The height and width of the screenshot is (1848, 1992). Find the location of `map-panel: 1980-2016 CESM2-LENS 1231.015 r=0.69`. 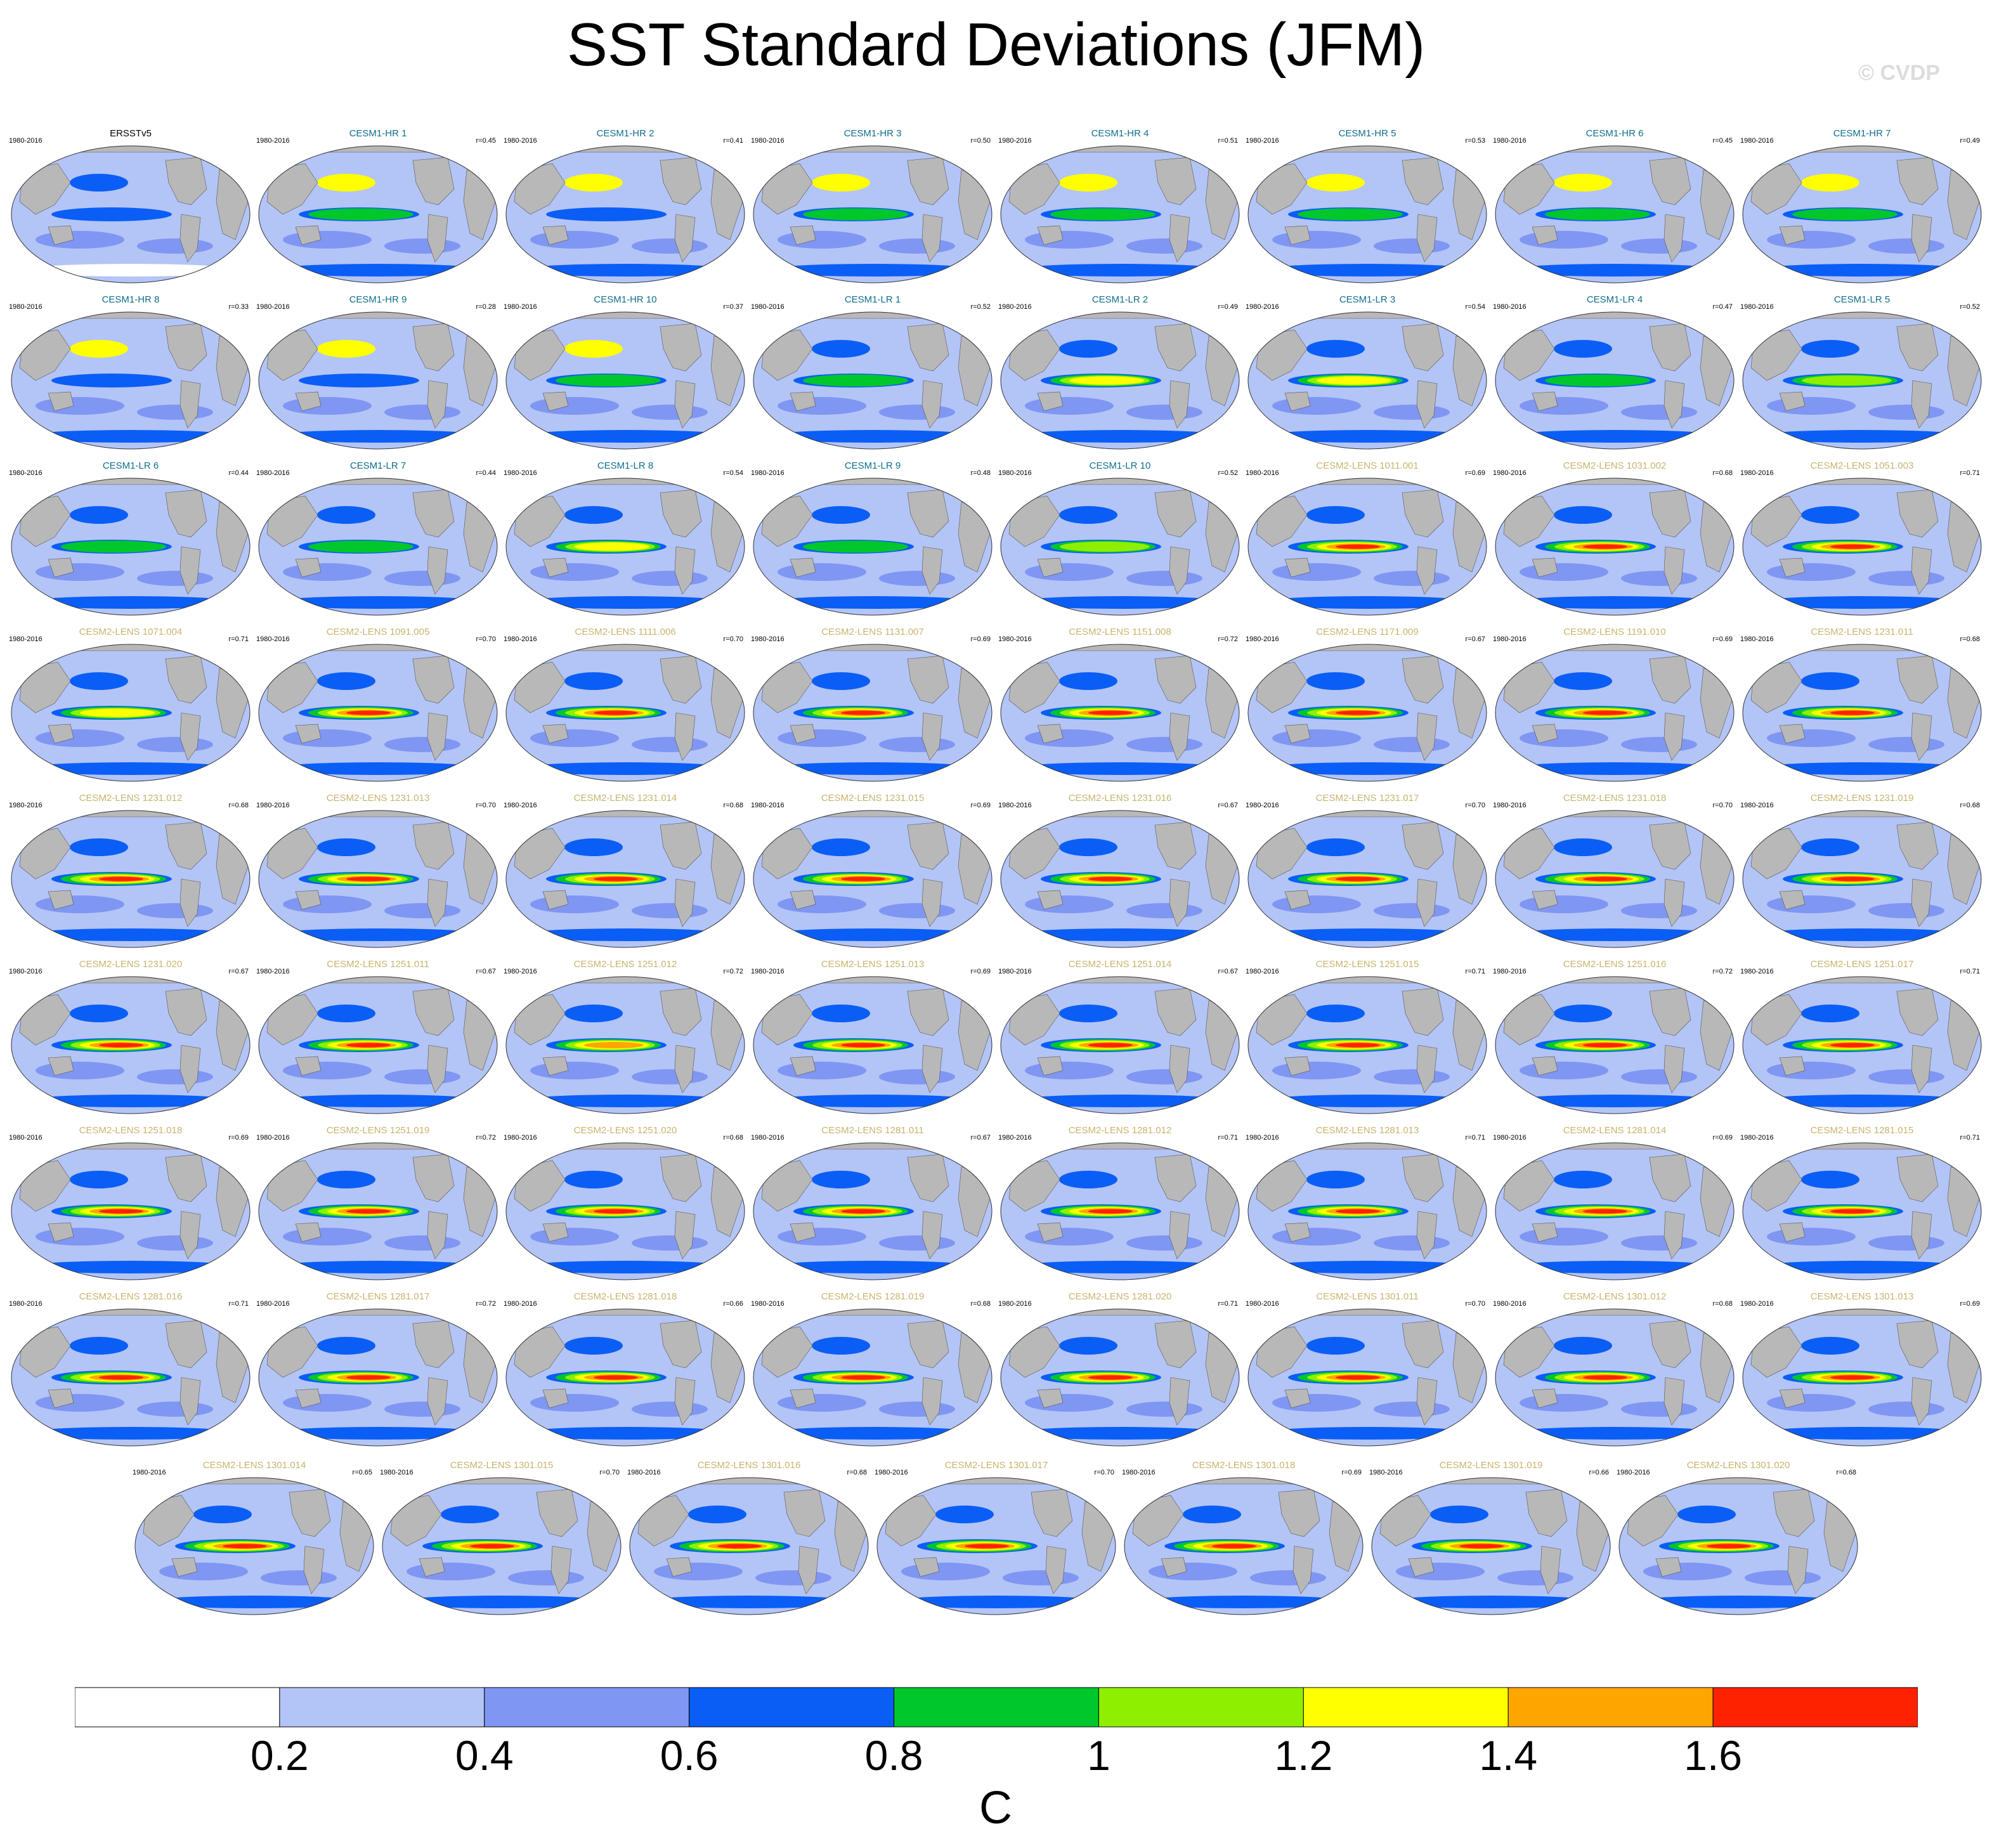

map-panel: 1980-2016 CESM2-LENS 1231.015 r=0.69 is located at coordinates (873, 871).